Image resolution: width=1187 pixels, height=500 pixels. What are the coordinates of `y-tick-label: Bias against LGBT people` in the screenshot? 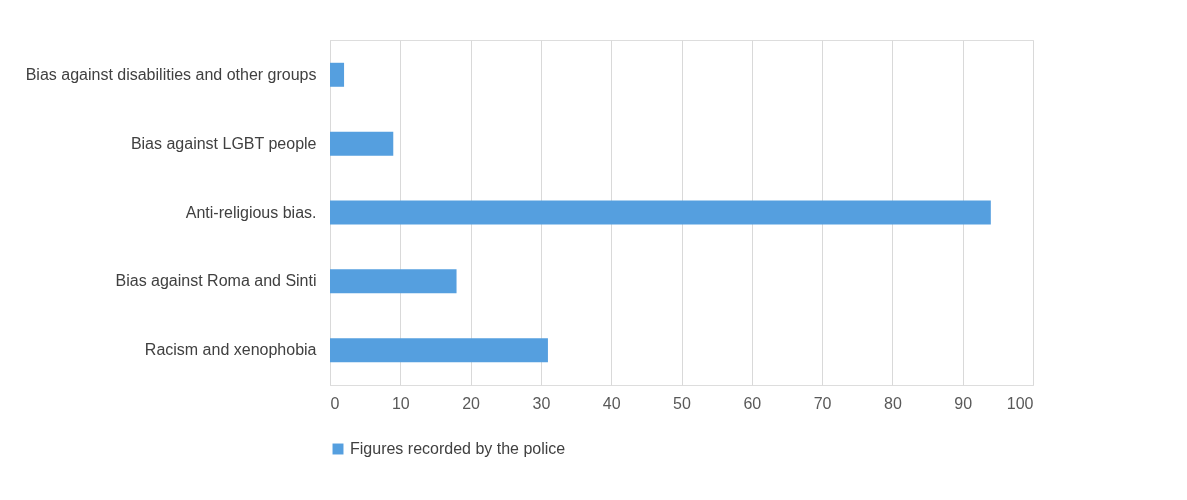 It's located at (223, 143).